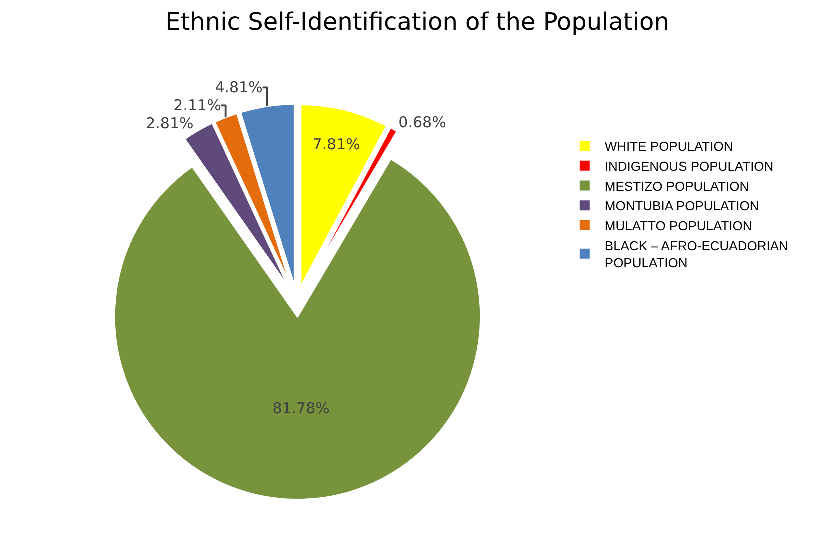 The height and width of the screenshot is (535, 835). What do you see at coordinates (689, 166) in the screenshot?
I see `legend-label: INDIGENOUS POPULATION` at bounding box center [689, 166].